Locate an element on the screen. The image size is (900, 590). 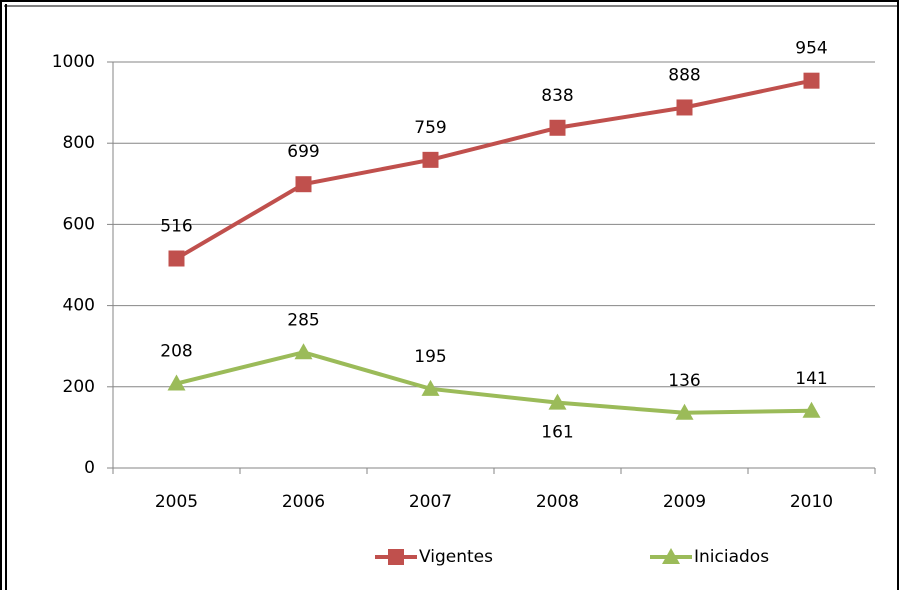
data-label: 141 is located at coordinates (811, 379).